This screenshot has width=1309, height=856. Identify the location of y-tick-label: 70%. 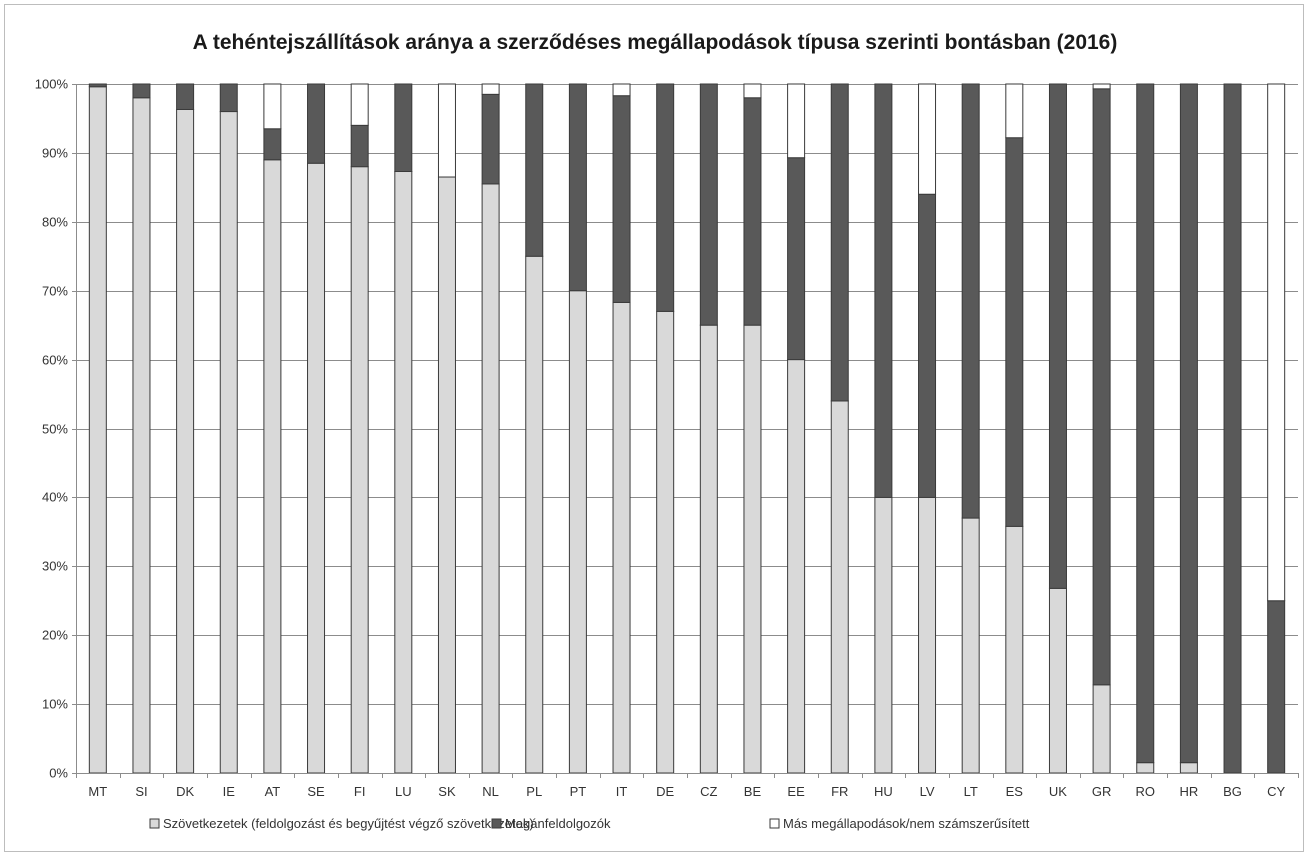
(55, 291).